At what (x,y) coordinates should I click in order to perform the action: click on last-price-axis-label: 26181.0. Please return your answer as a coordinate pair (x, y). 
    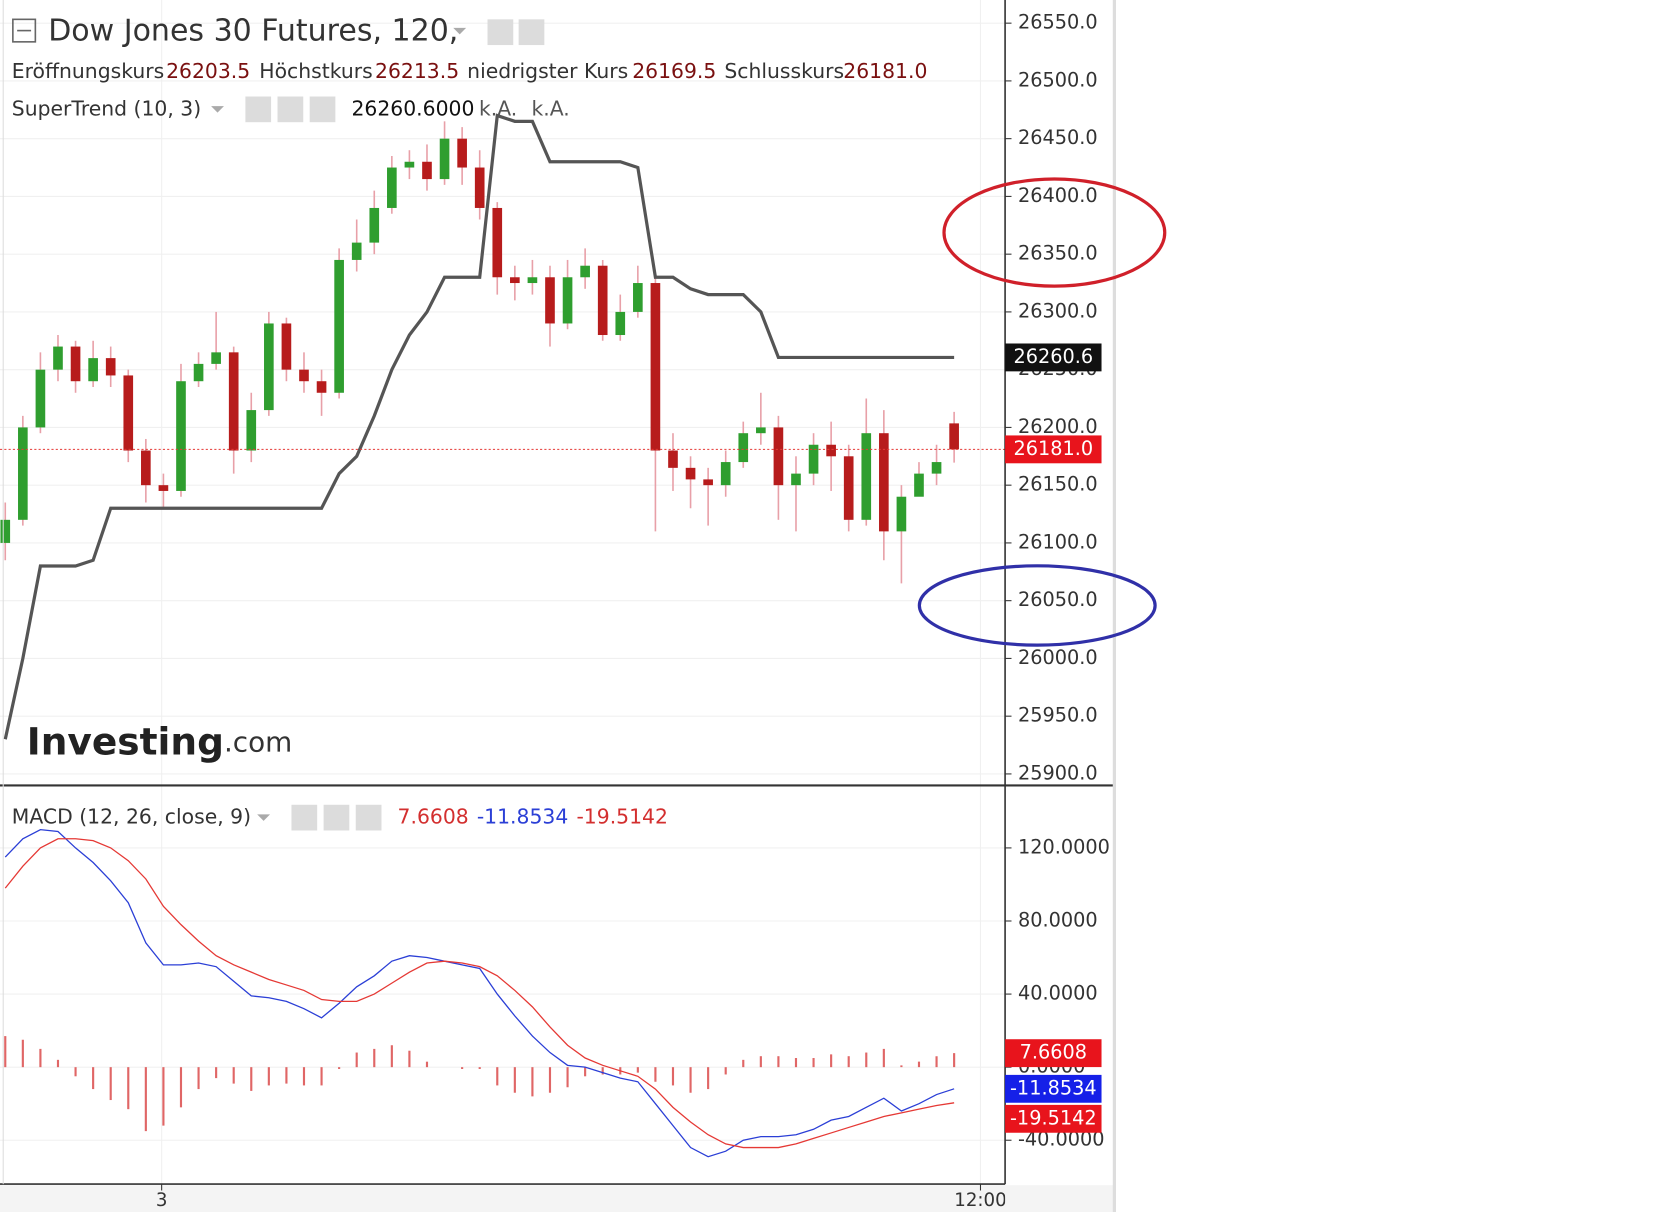
    Looking at the image, I should click on (1053, 448).